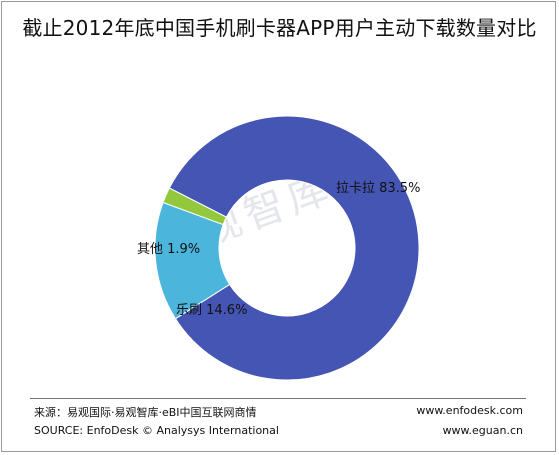  I want to click on url-enfodesk: www.enfodesk.com, so click(469, 410).